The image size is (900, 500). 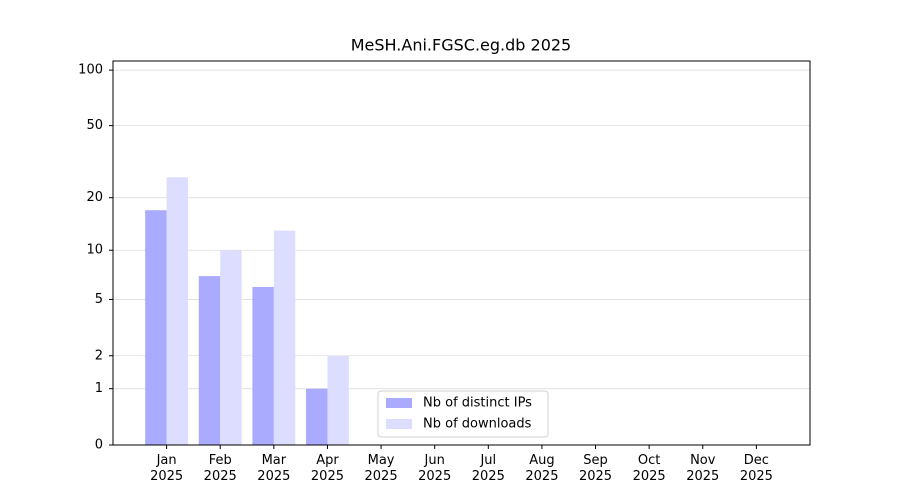 I want to click on legend-box, so click(x=463, y=414).